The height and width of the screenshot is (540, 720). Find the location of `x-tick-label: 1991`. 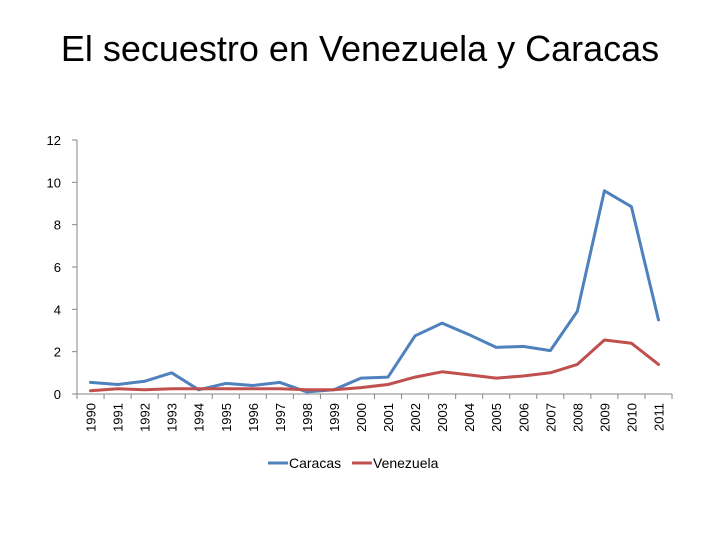

x-tick-label: 1991 is located at coordinates (118, 417).